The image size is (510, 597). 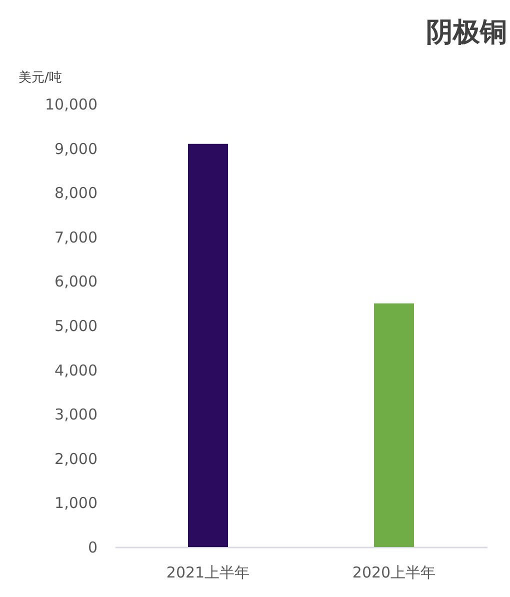 I want to click on y-tick-label: 8,000, so click(x=76, y=193).